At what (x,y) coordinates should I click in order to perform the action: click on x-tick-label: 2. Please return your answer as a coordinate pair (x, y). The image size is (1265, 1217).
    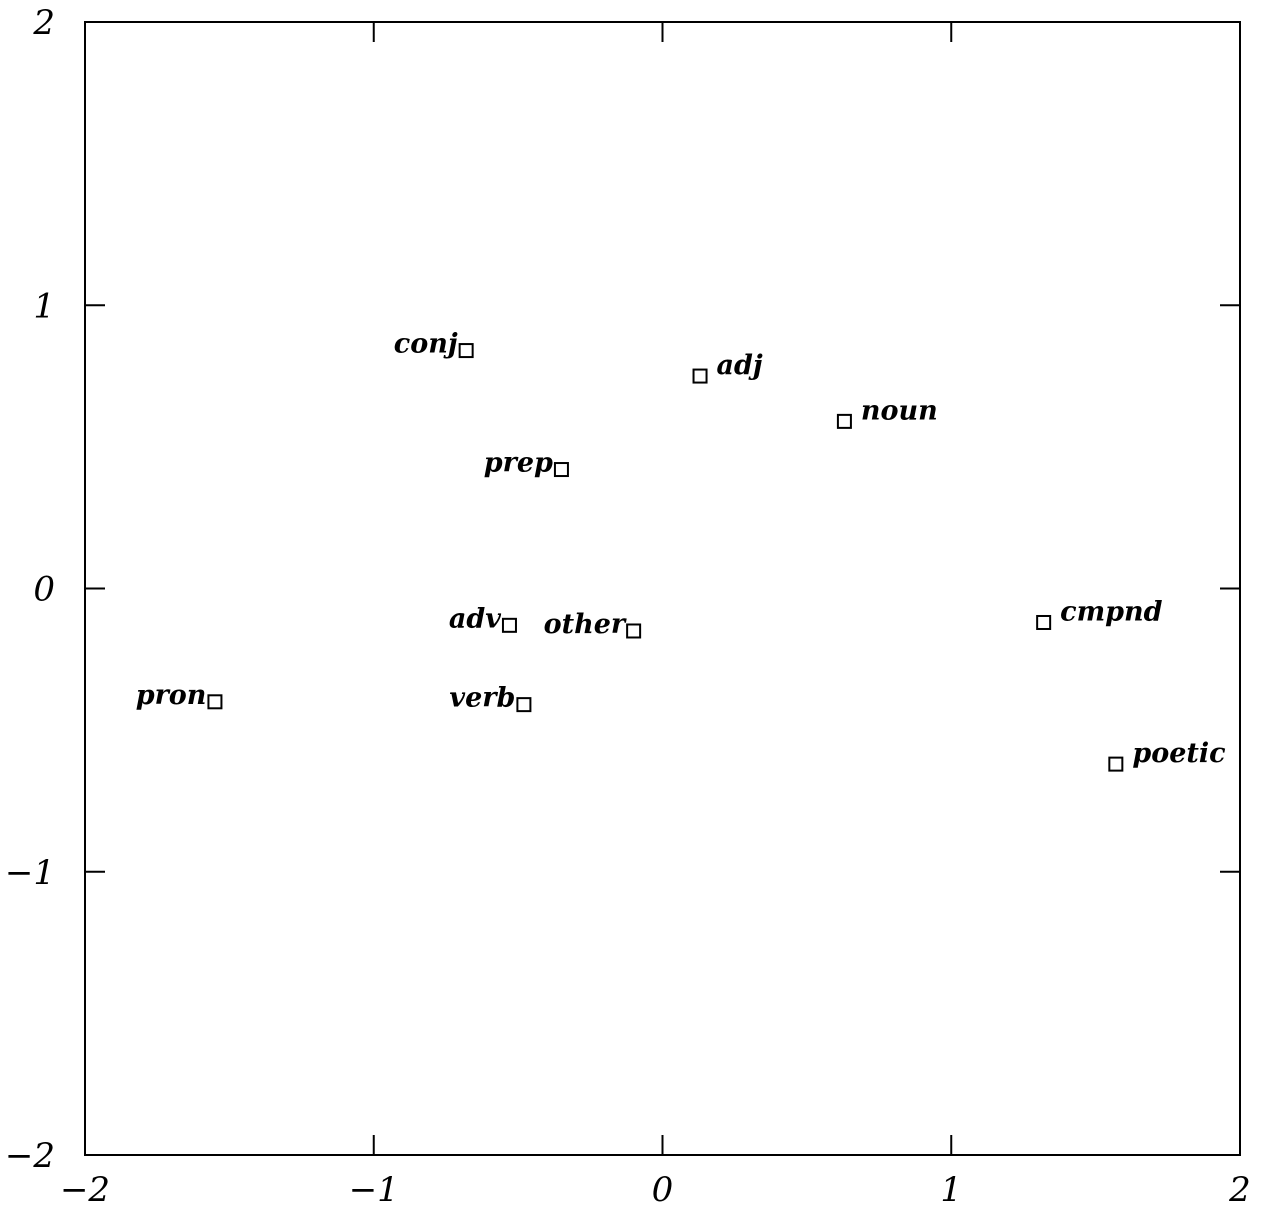
    Looking at the image, I should click on (1239, 1190).